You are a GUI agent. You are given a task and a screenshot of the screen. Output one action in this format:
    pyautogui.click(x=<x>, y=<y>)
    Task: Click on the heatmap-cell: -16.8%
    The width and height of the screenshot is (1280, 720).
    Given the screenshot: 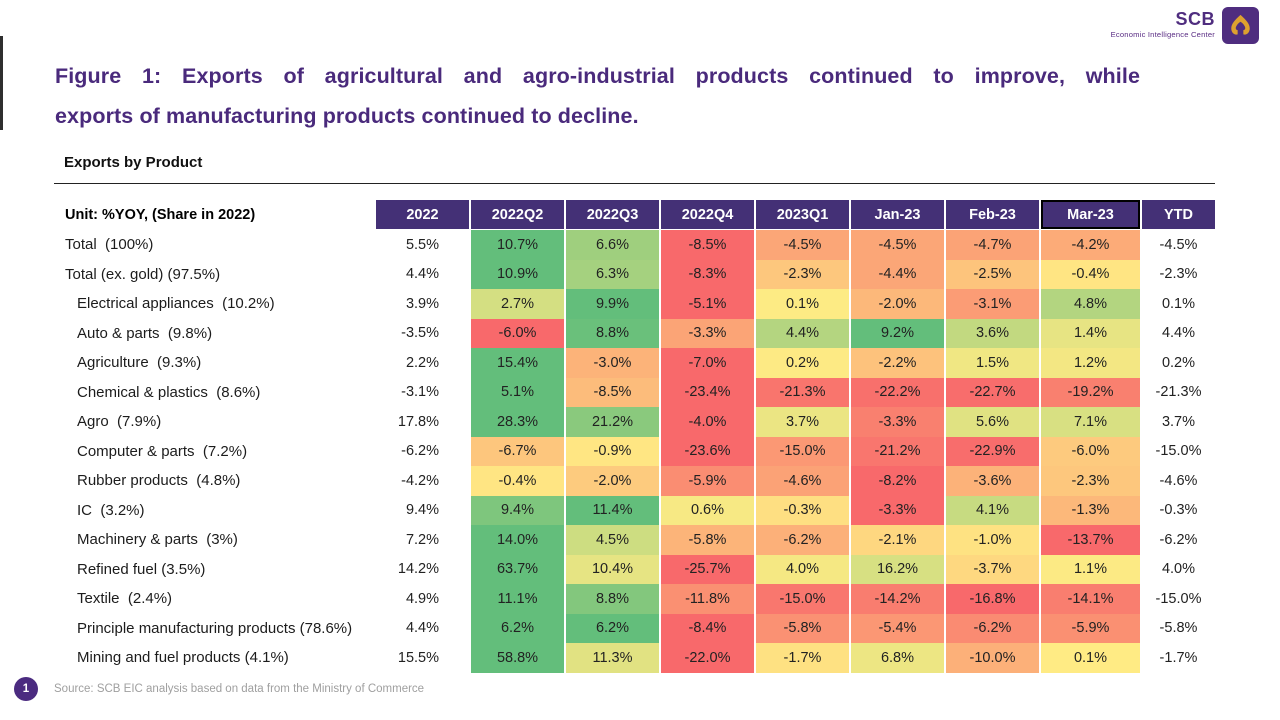 What is the action you would take?
    pyautogui.click(x=992, y=599)
    